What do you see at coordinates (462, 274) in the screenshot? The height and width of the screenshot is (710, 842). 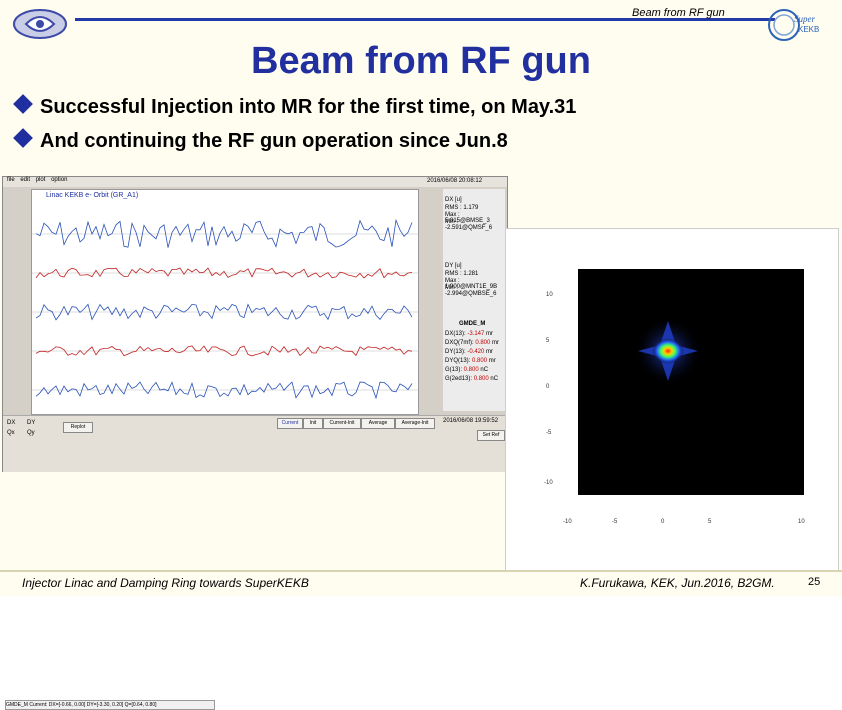 I see `stat-rms: RMS : 1.281` at bounding box center [462, 274].